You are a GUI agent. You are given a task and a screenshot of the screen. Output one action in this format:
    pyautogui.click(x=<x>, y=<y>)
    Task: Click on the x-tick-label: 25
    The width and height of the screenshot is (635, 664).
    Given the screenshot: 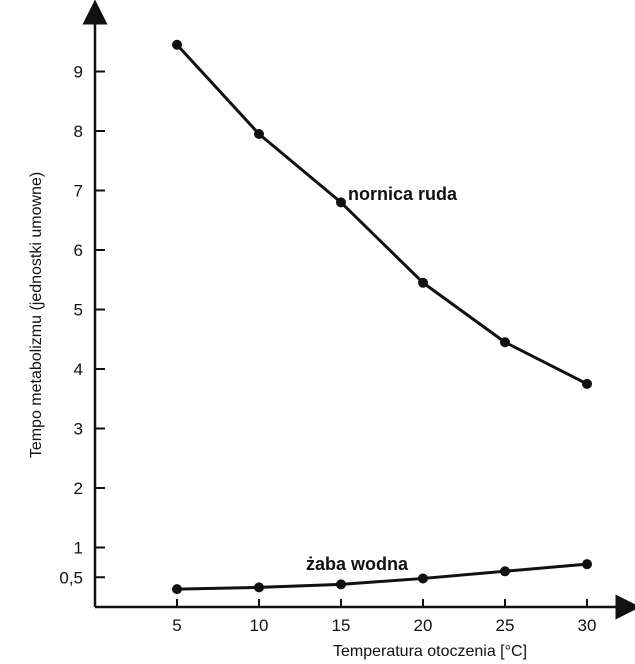 What is the action you would take?
    pyautogui.click(x=505, y=625)
    